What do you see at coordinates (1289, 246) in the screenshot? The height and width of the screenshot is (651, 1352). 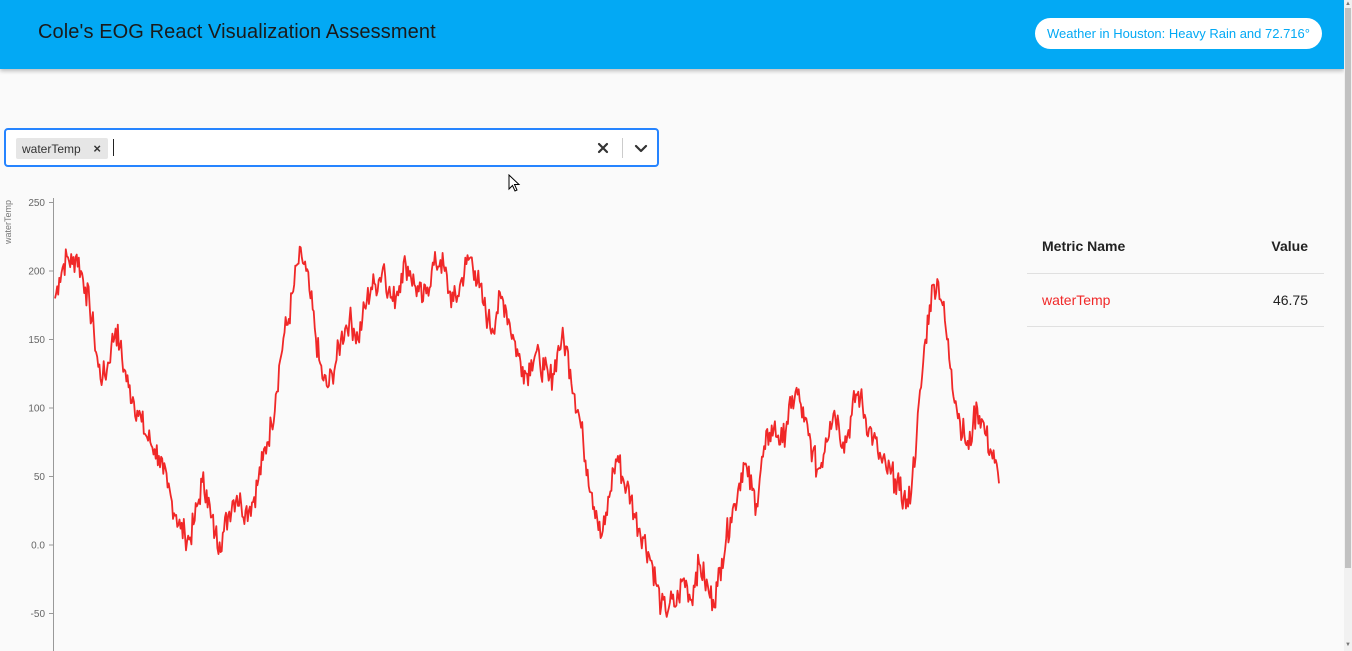 I see `column-header-value: Value` at bounding box center [1289, 246].